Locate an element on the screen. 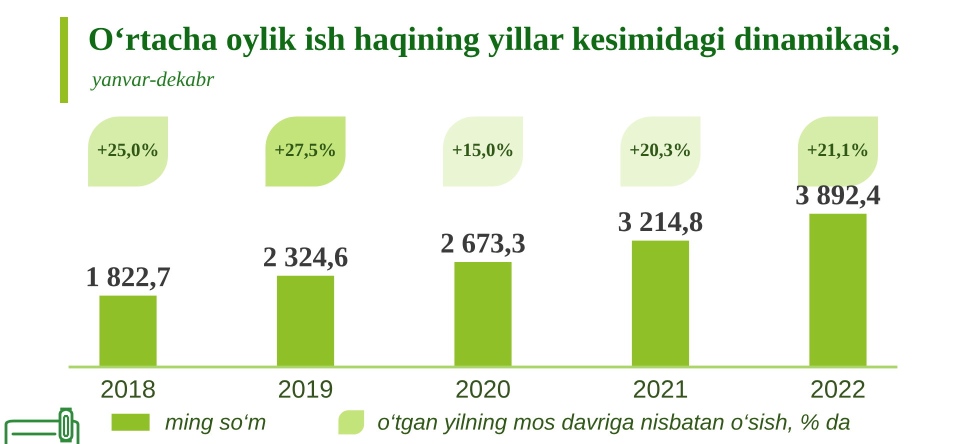 The width and height of the screenshot is (978, 444). data-label: 2 673,3 is located at coordinates (483, 245).